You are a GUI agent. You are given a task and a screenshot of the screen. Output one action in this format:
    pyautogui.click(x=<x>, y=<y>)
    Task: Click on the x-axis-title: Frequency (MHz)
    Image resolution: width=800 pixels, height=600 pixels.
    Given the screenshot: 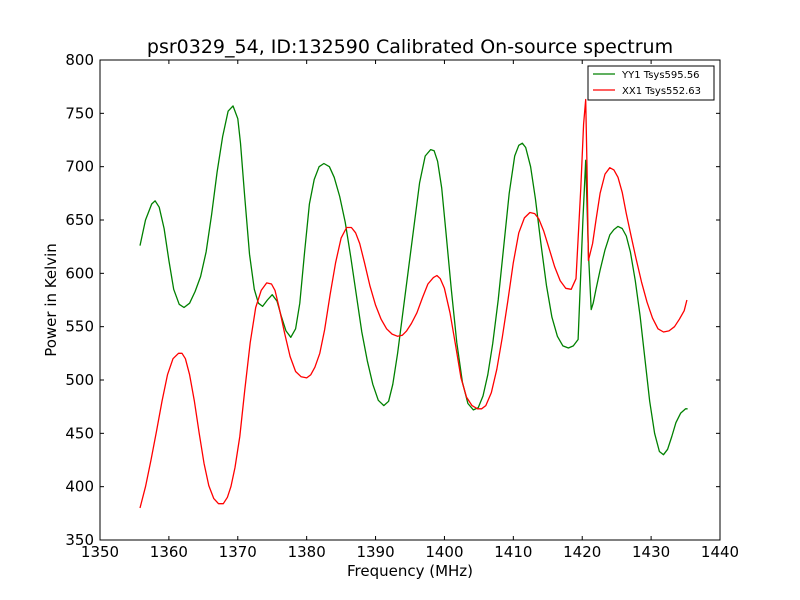 What is the action you would take?
    pyautogui.click(x=410, y=571)
    